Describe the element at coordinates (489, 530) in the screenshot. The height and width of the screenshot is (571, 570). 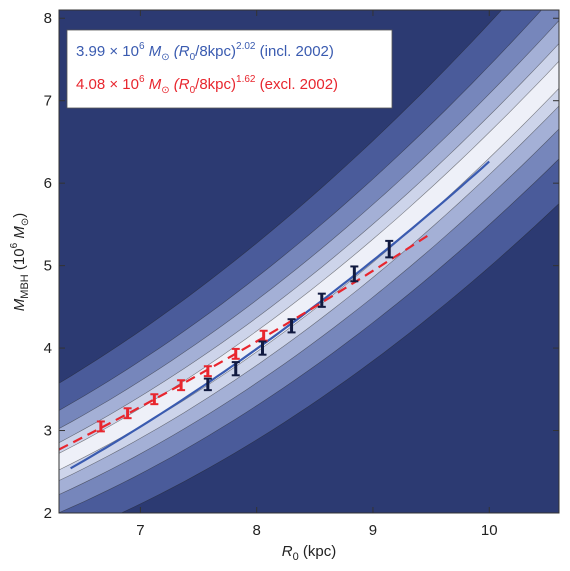
I see `x-tick-label: 10` at that location.